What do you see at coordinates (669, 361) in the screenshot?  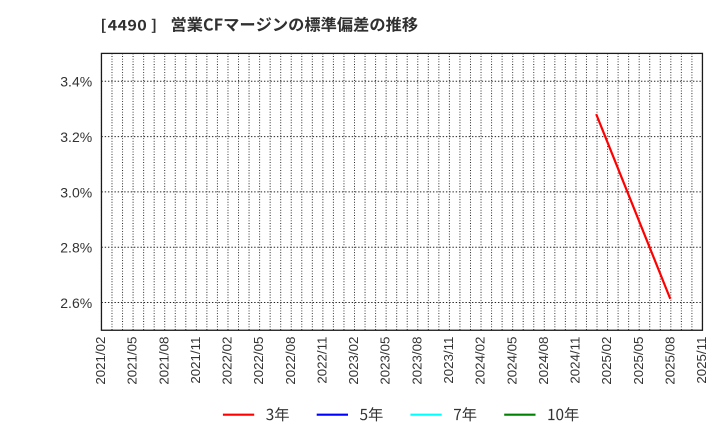 I see `svg-text: 2025/08` at bounding box center [669, 361].